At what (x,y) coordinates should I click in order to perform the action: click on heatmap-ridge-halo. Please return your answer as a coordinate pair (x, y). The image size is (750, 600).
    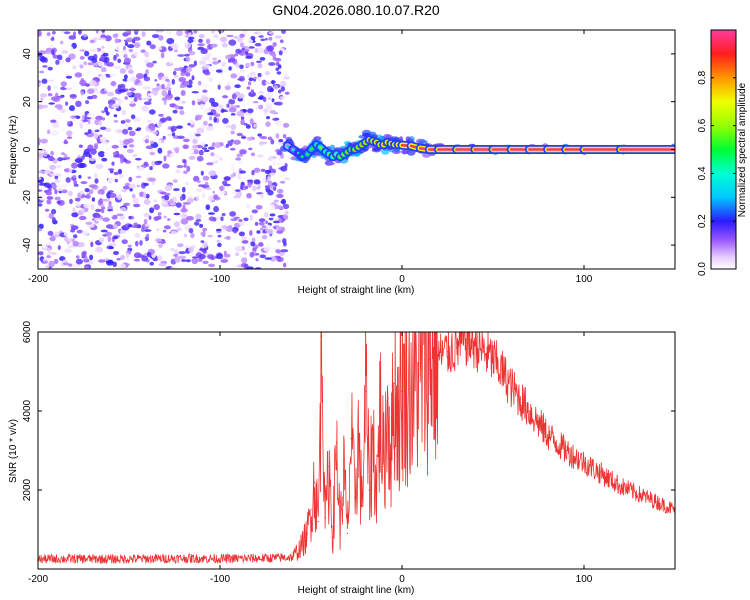
    Looking at the image, I should click on (331, 164).